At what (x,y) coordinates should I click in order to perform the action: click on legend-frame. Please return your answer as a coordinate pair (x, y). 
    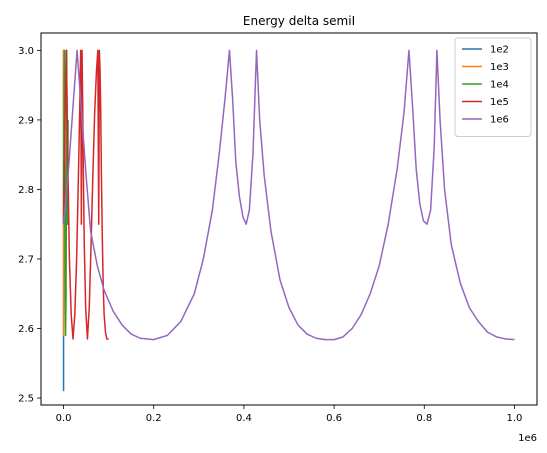
    Looking at the image, I should click on (493, 87).